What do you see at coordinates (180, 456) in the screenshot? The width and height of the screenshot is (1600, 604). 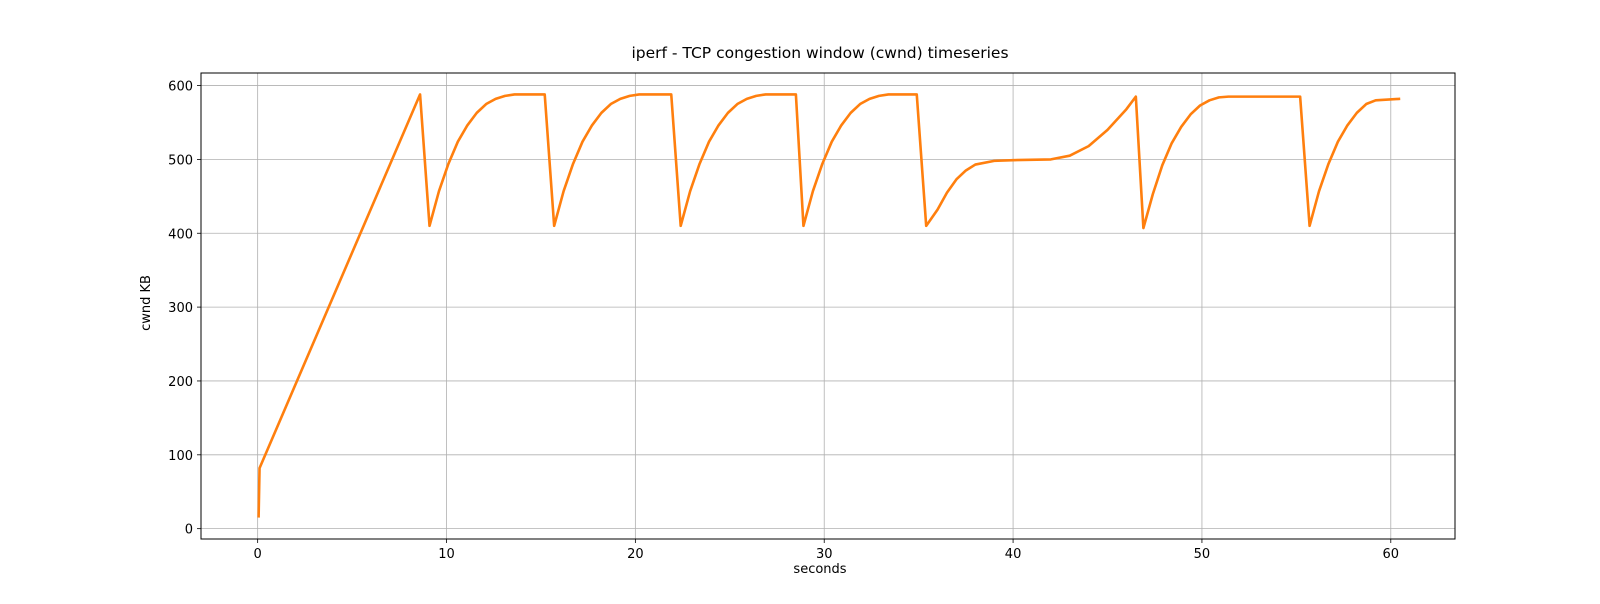 I see `y-tick-label: 100` at bounding box center [180, 456].